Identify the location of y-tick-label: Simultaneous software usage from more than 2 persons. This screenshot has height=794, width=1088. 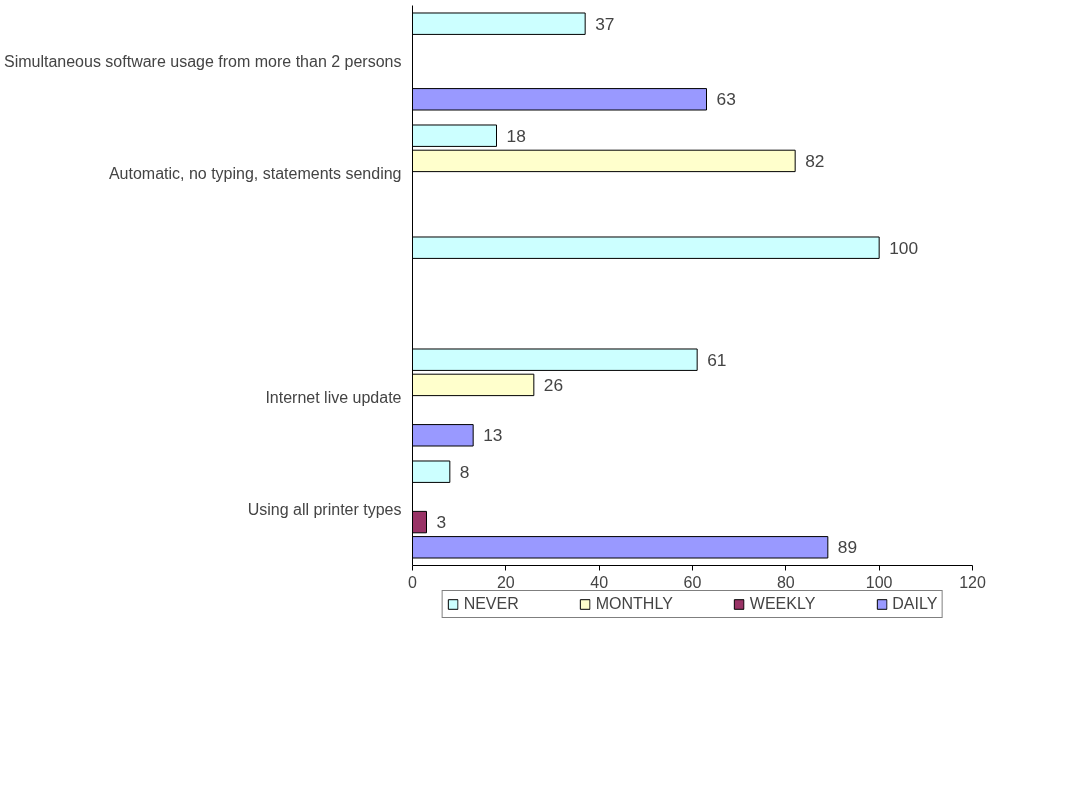
(202, 61).